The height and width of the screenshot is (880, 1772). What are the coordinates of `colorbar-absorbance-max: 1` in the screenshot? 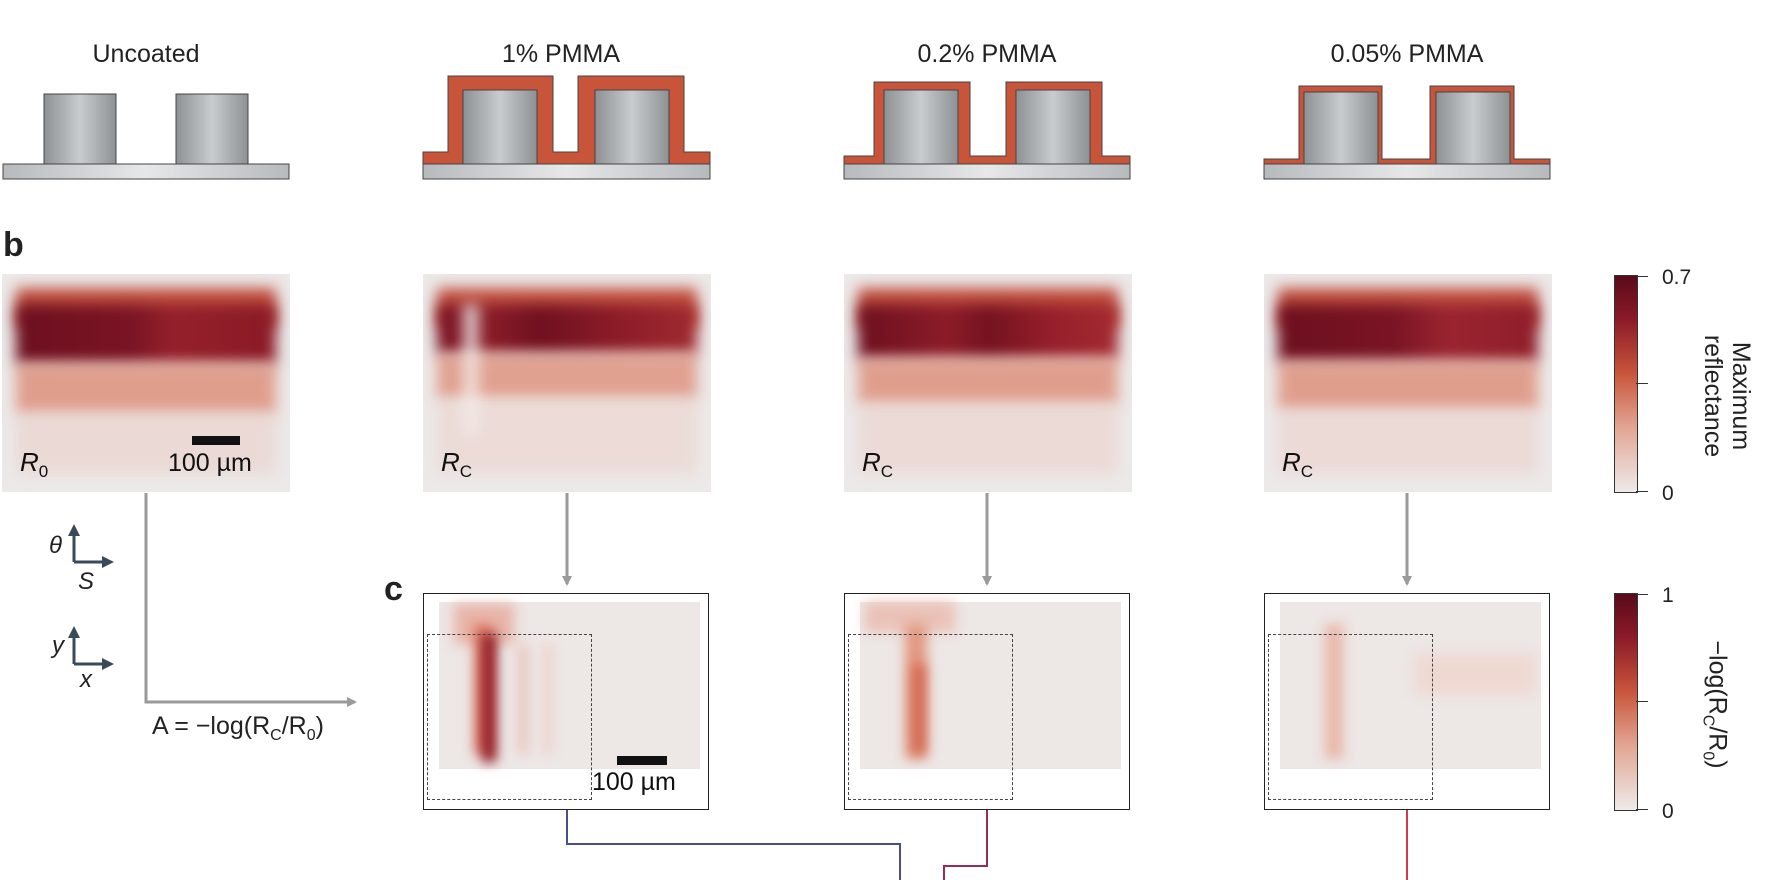 It's located at (1668, 595).